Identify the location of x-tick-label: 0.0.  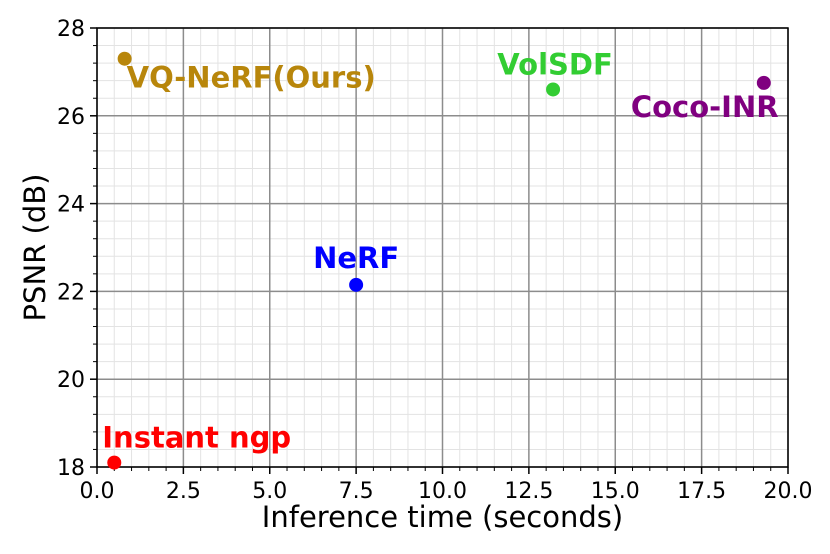
(97, 491).